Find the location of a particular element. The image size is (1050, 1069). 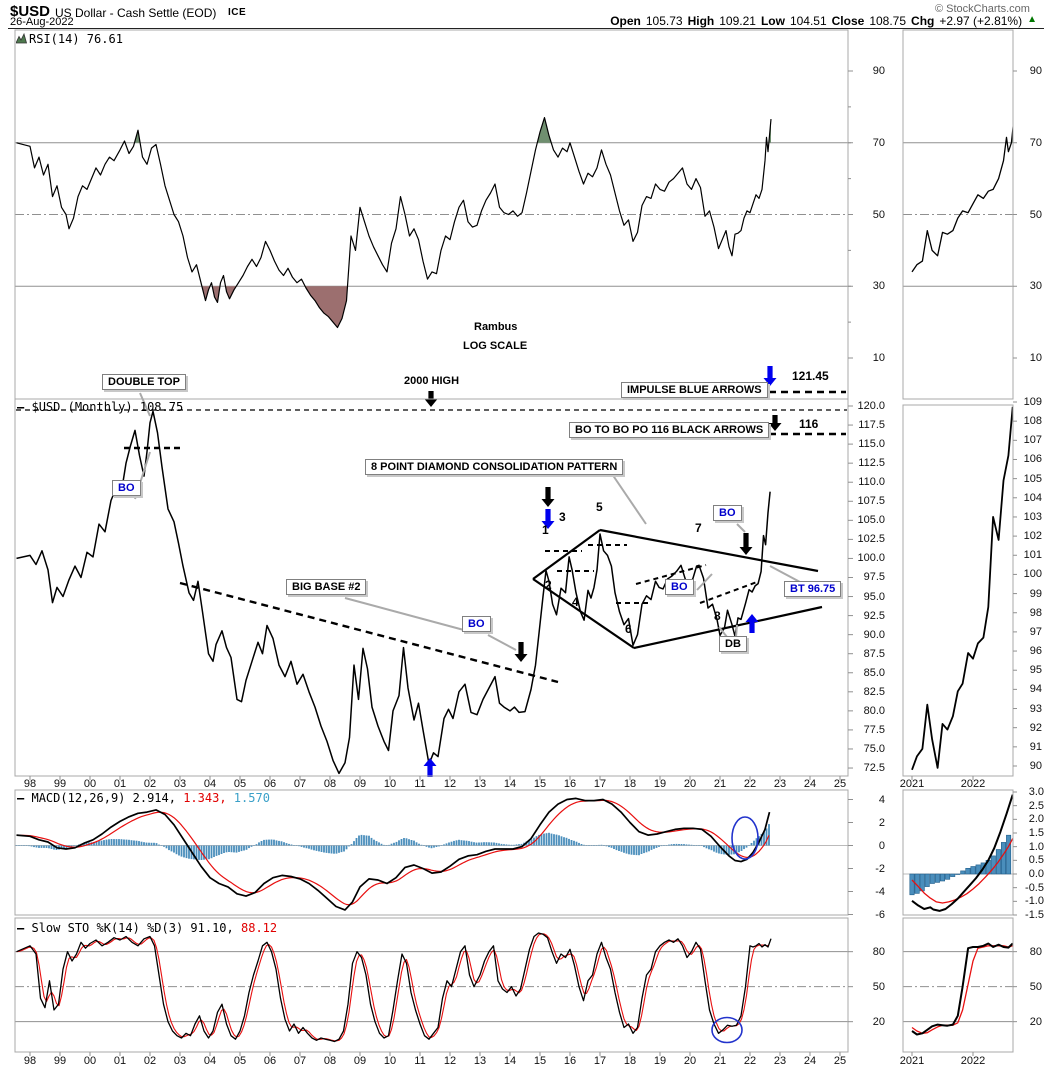

axis-tick-label: 1.0 is located at coordinates (1036, 846).